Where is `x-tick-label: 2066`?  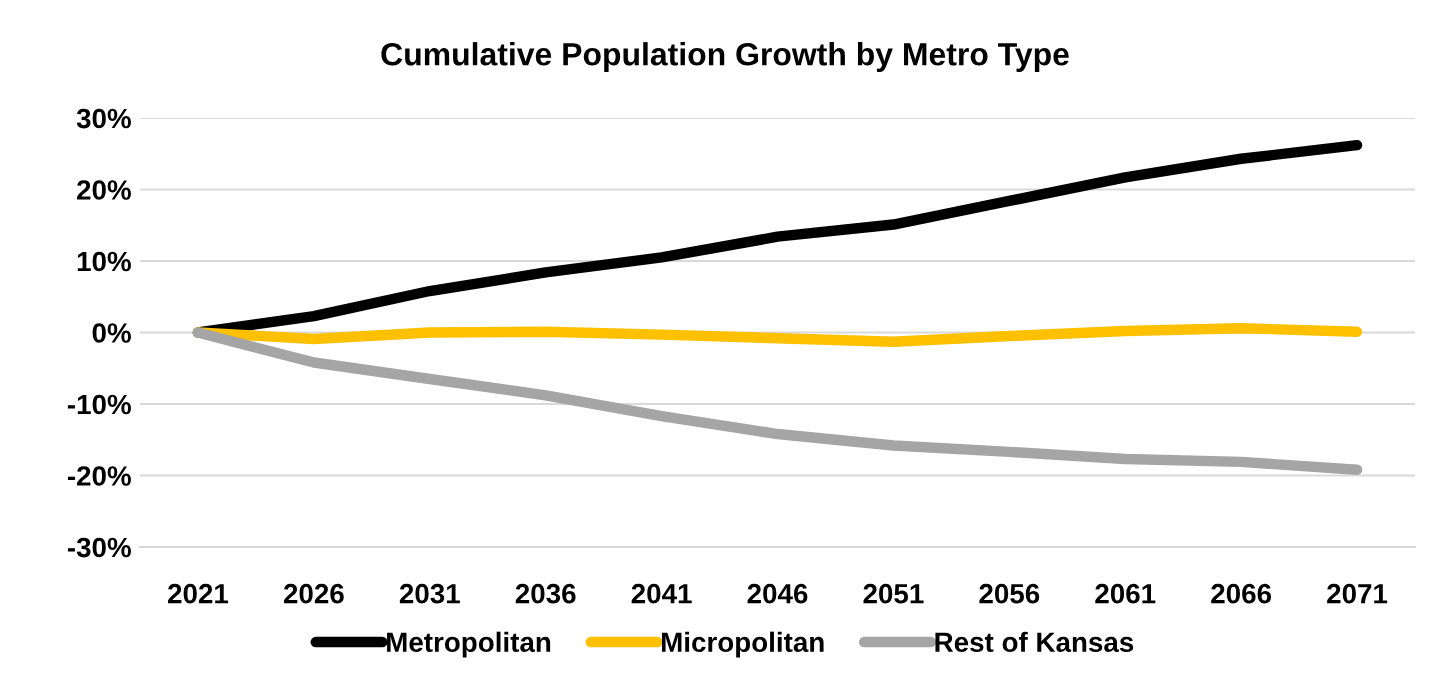 x-tick-label: 2066 is located at coordinates (1241, 593).